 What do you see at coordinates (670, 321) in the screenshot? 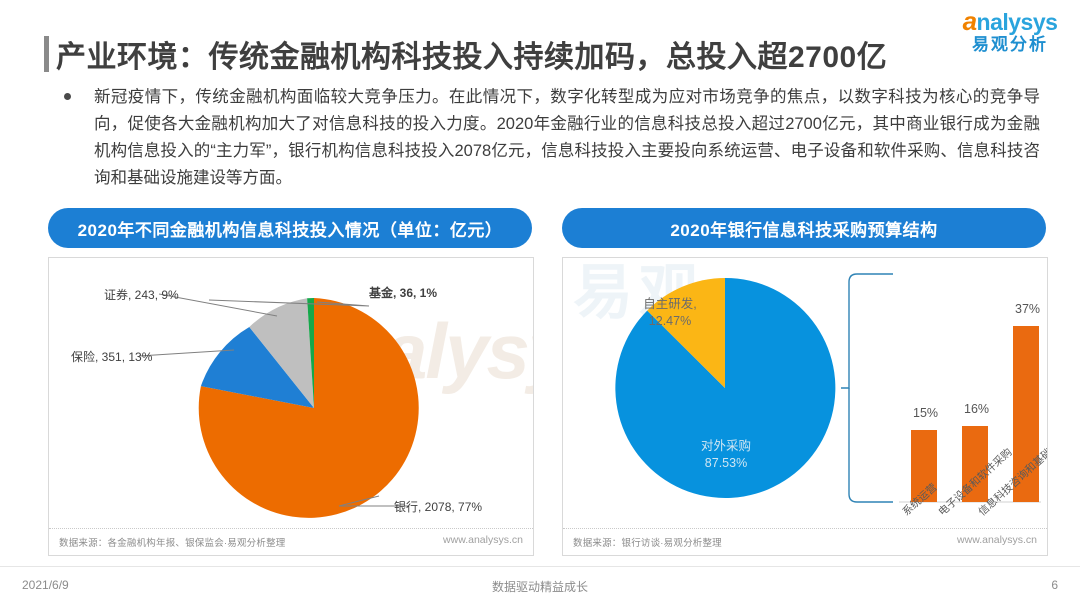
I see `donut-label-self-development-value: 12.47%` at bounding box center [670, 321].